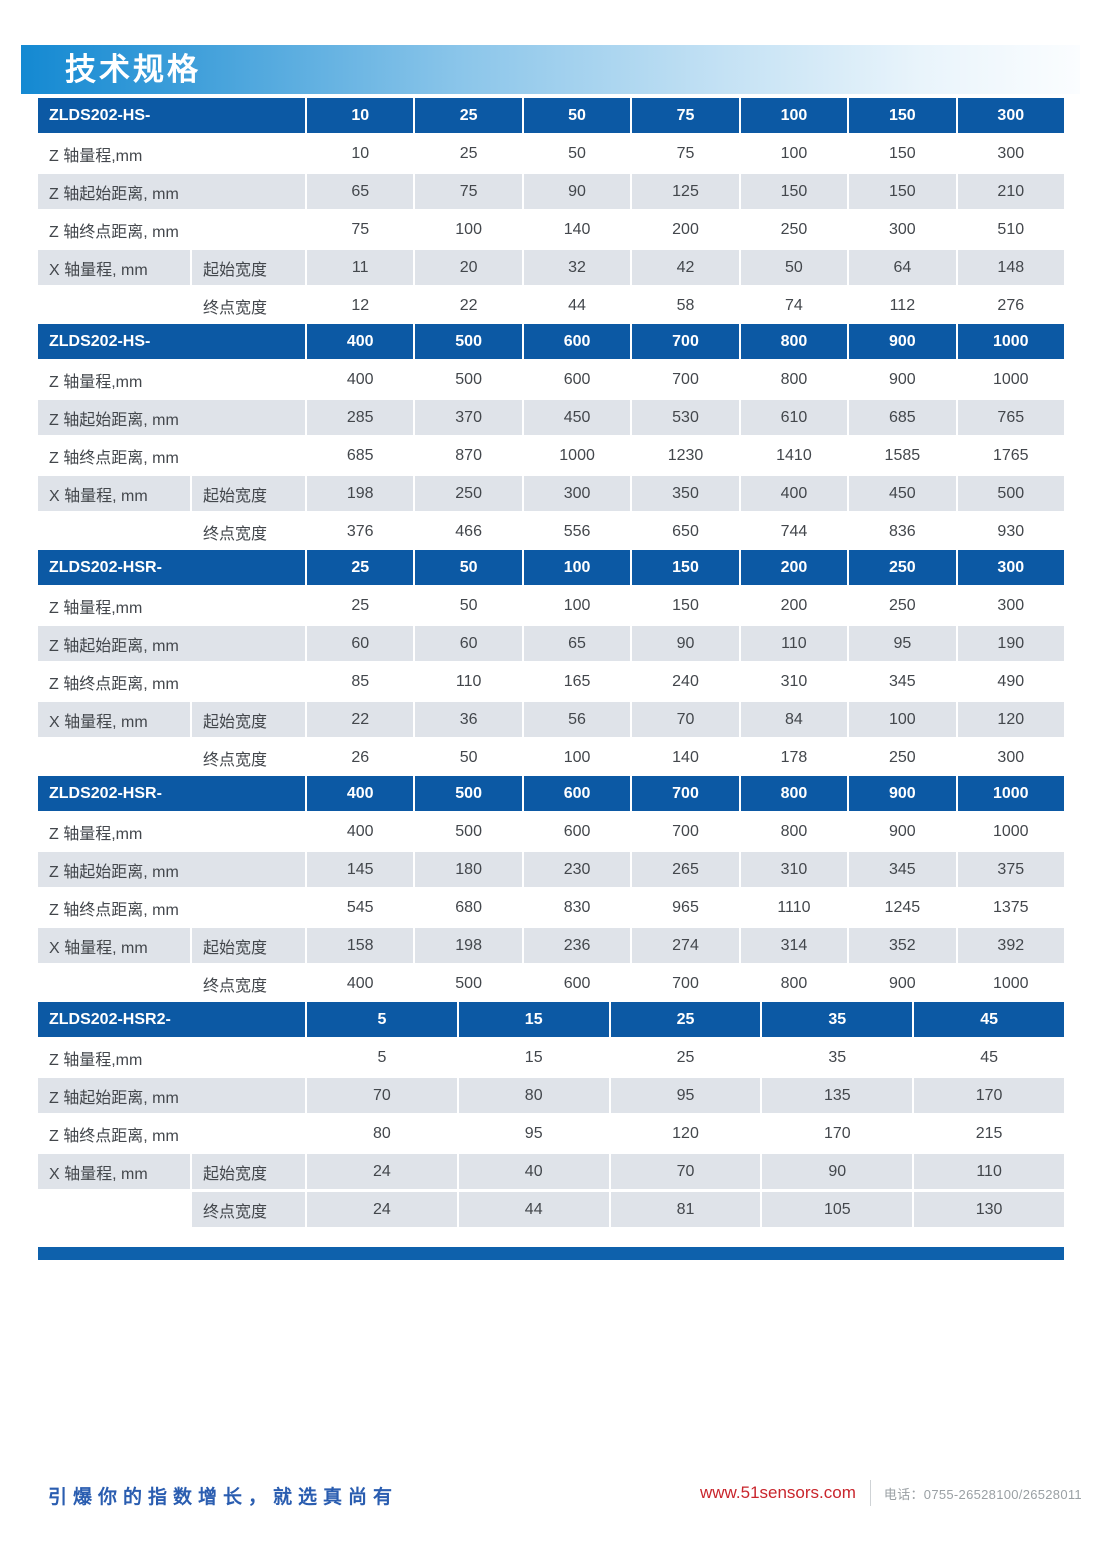 Image resolution: width=1102 pixels, height=1559 pixels. Describe the element at coordinates (902, 869) in the screenshot. I see `spec-value: 345` at that location.